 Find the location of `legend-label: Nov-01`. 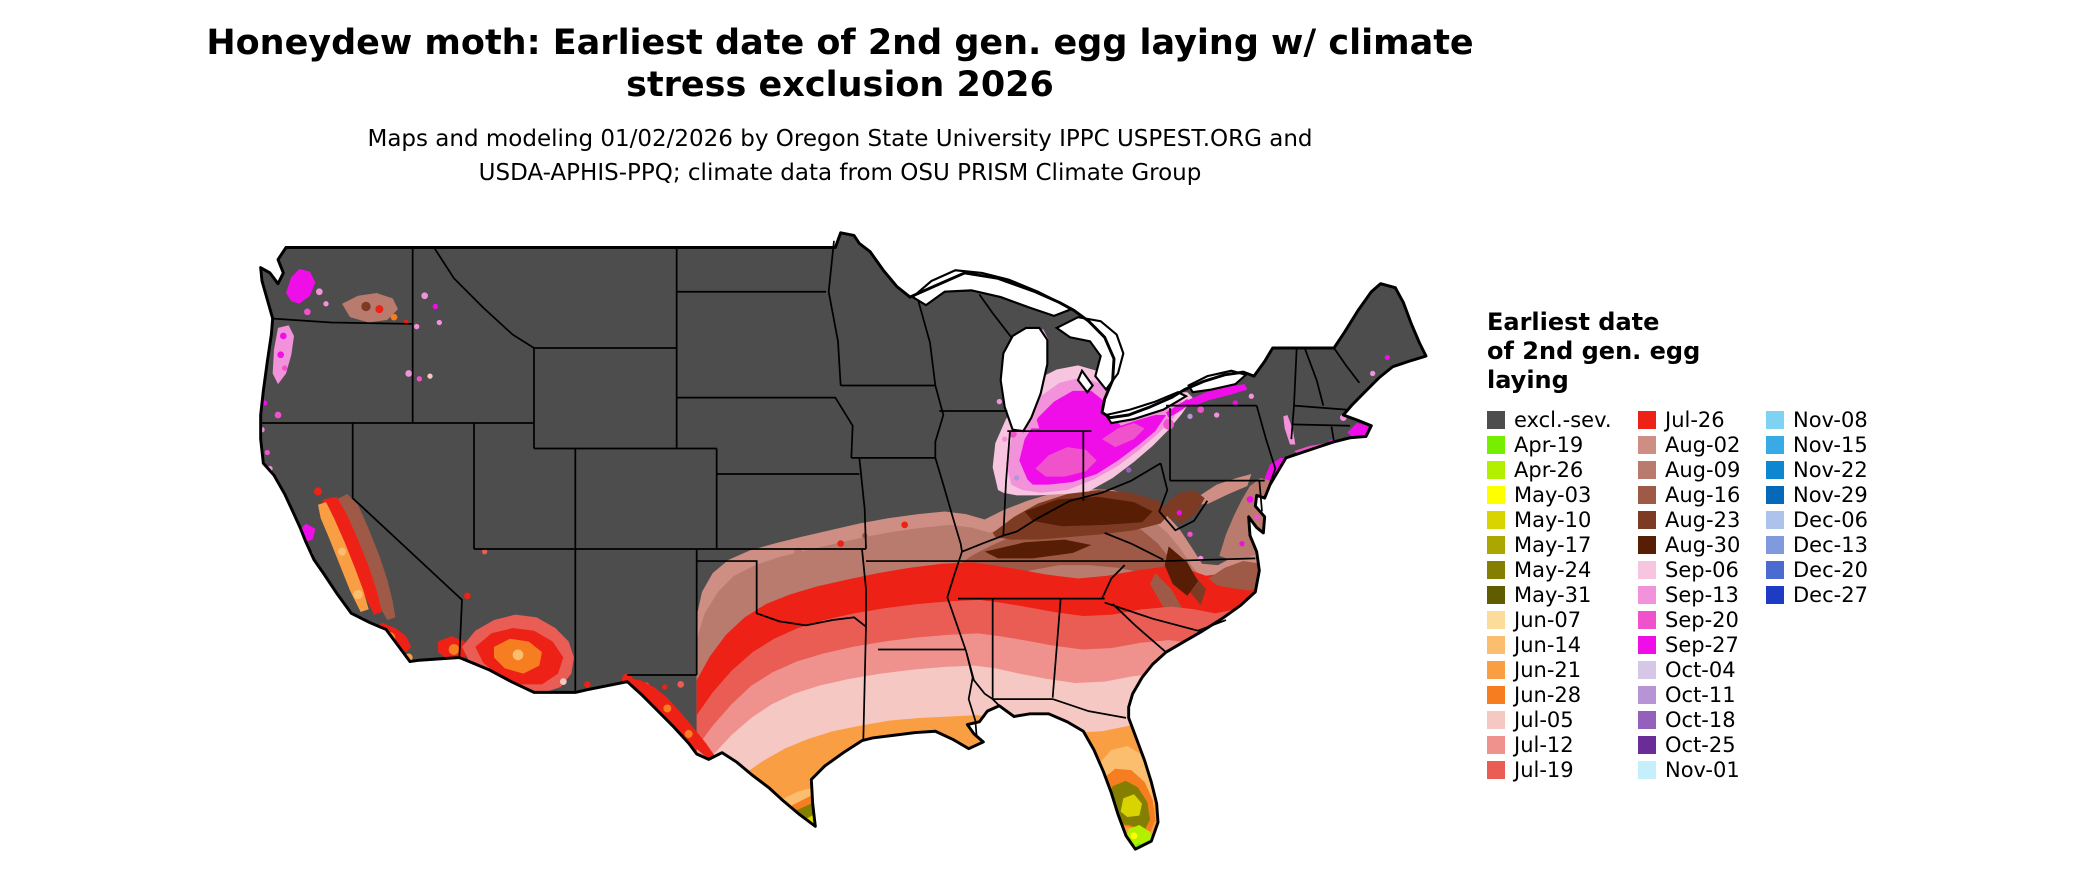

legend-label: Nov-01 is located at coordinates (1702, 769).